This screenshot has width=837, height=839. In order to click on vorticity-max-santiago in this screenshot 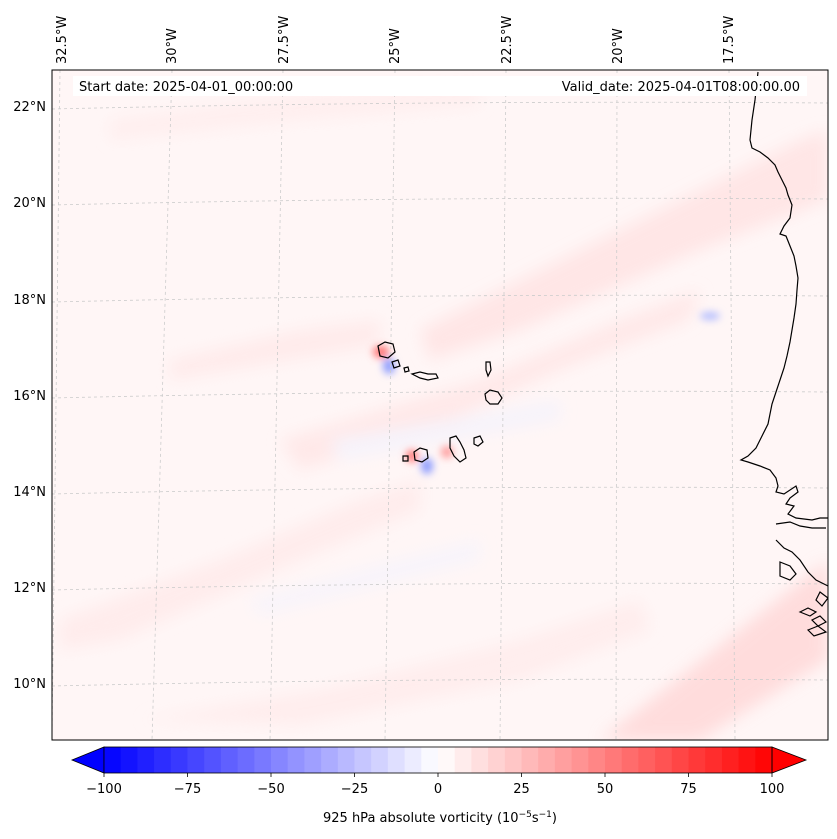, I will do `click(447, 452)`.